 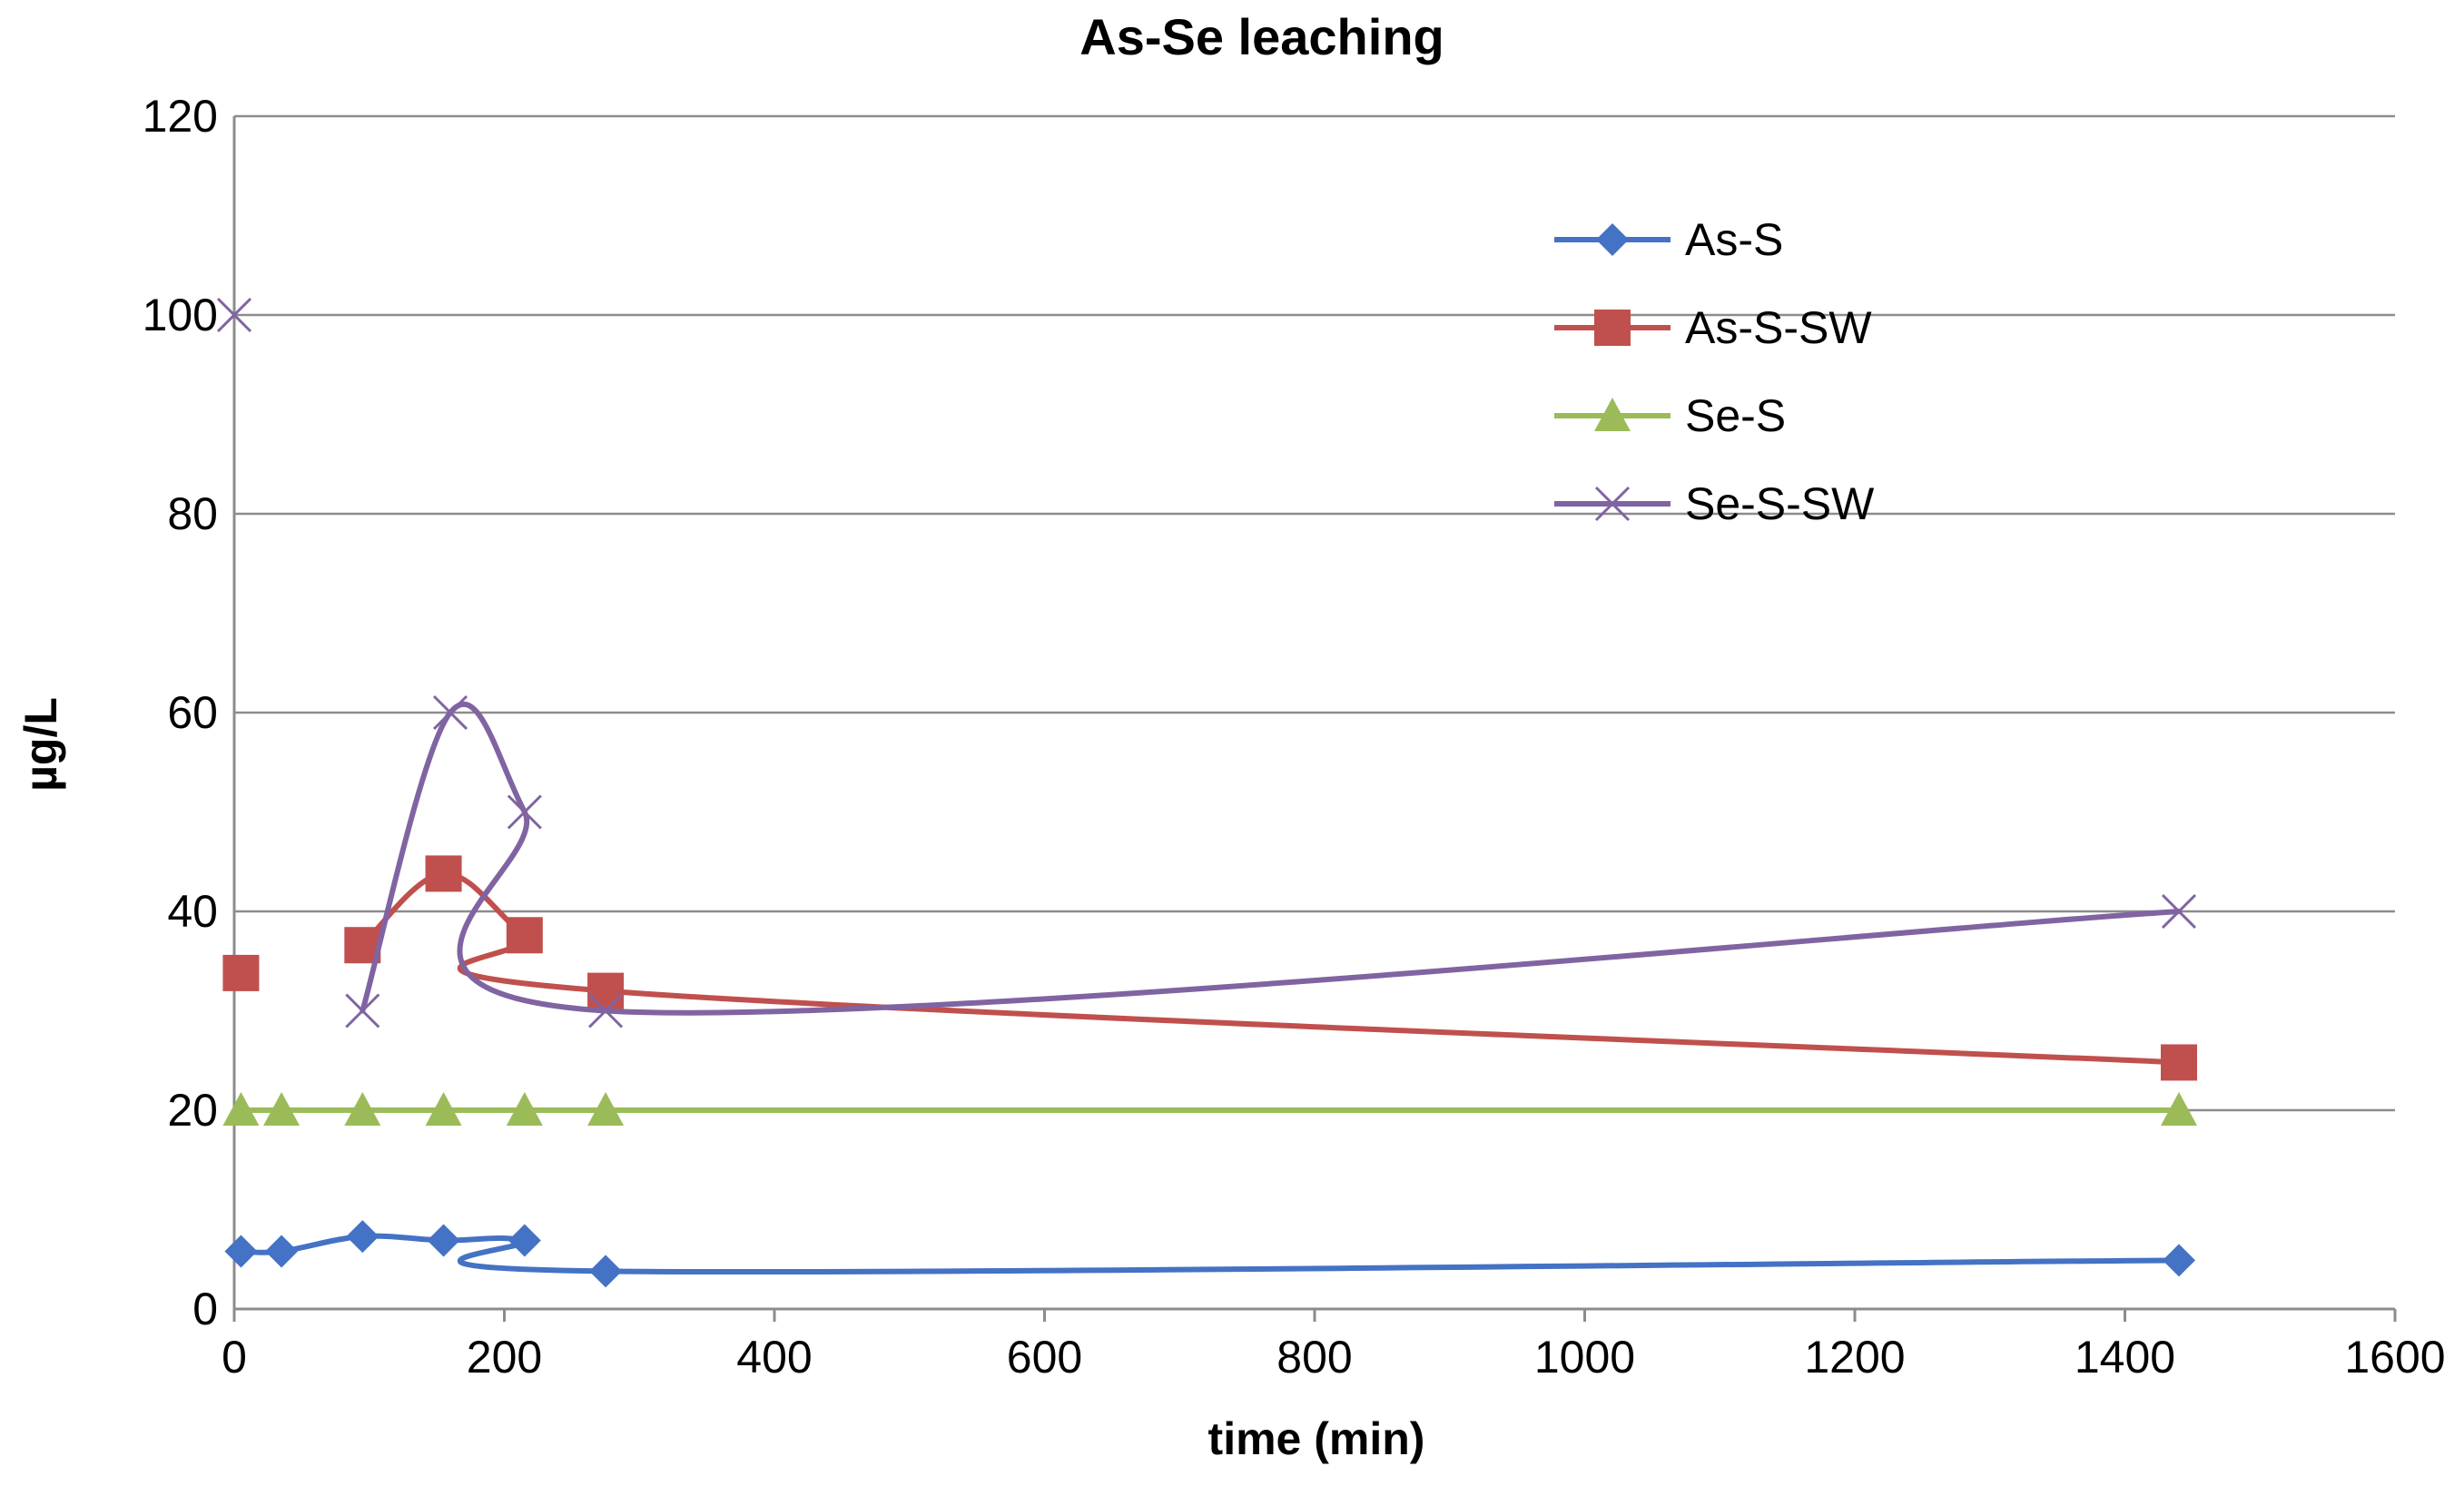 I want to click on series-se-s, so click(x=1209, y=1109).